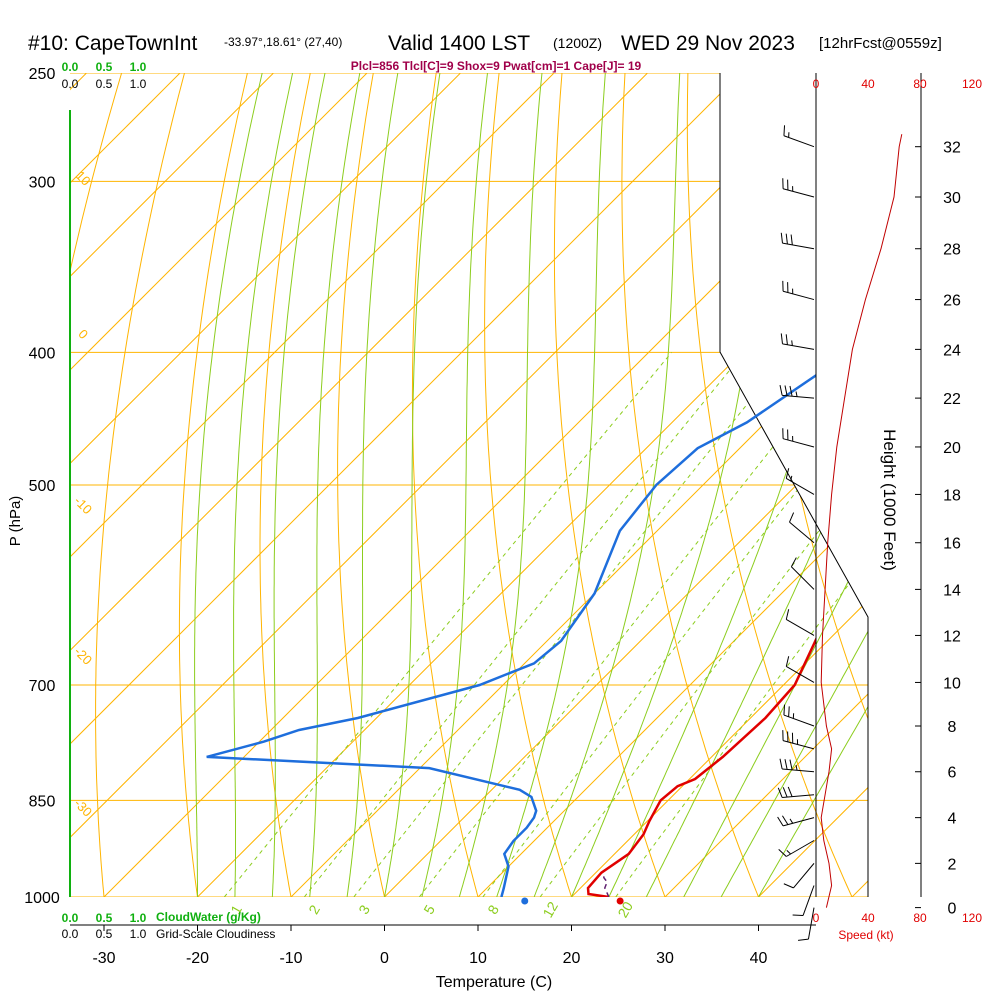 The image size is (1000, 1000). I want to click on y-axis-label: P (hPa), so click(15, 521).